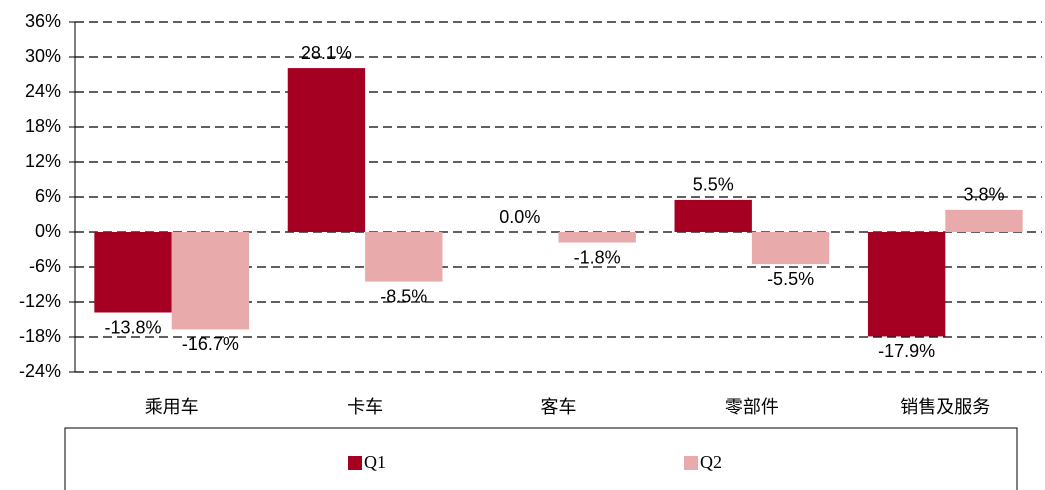 Image resolution: width=1045 pixels, height=490 pixels. Describe the element at coordinates (172, 407) in the screenshot. I see `x-tick-label: 乘用车` at that location.